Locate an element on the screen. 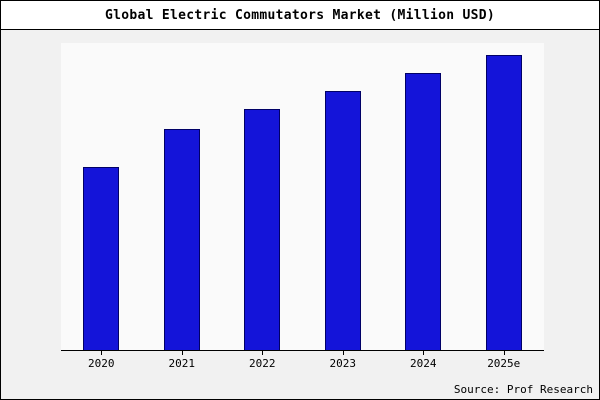 Image resolution: width=600 pixels, height=400 pixels. x-tick-label-2023: 2023 is located at coordinates (343, 363).